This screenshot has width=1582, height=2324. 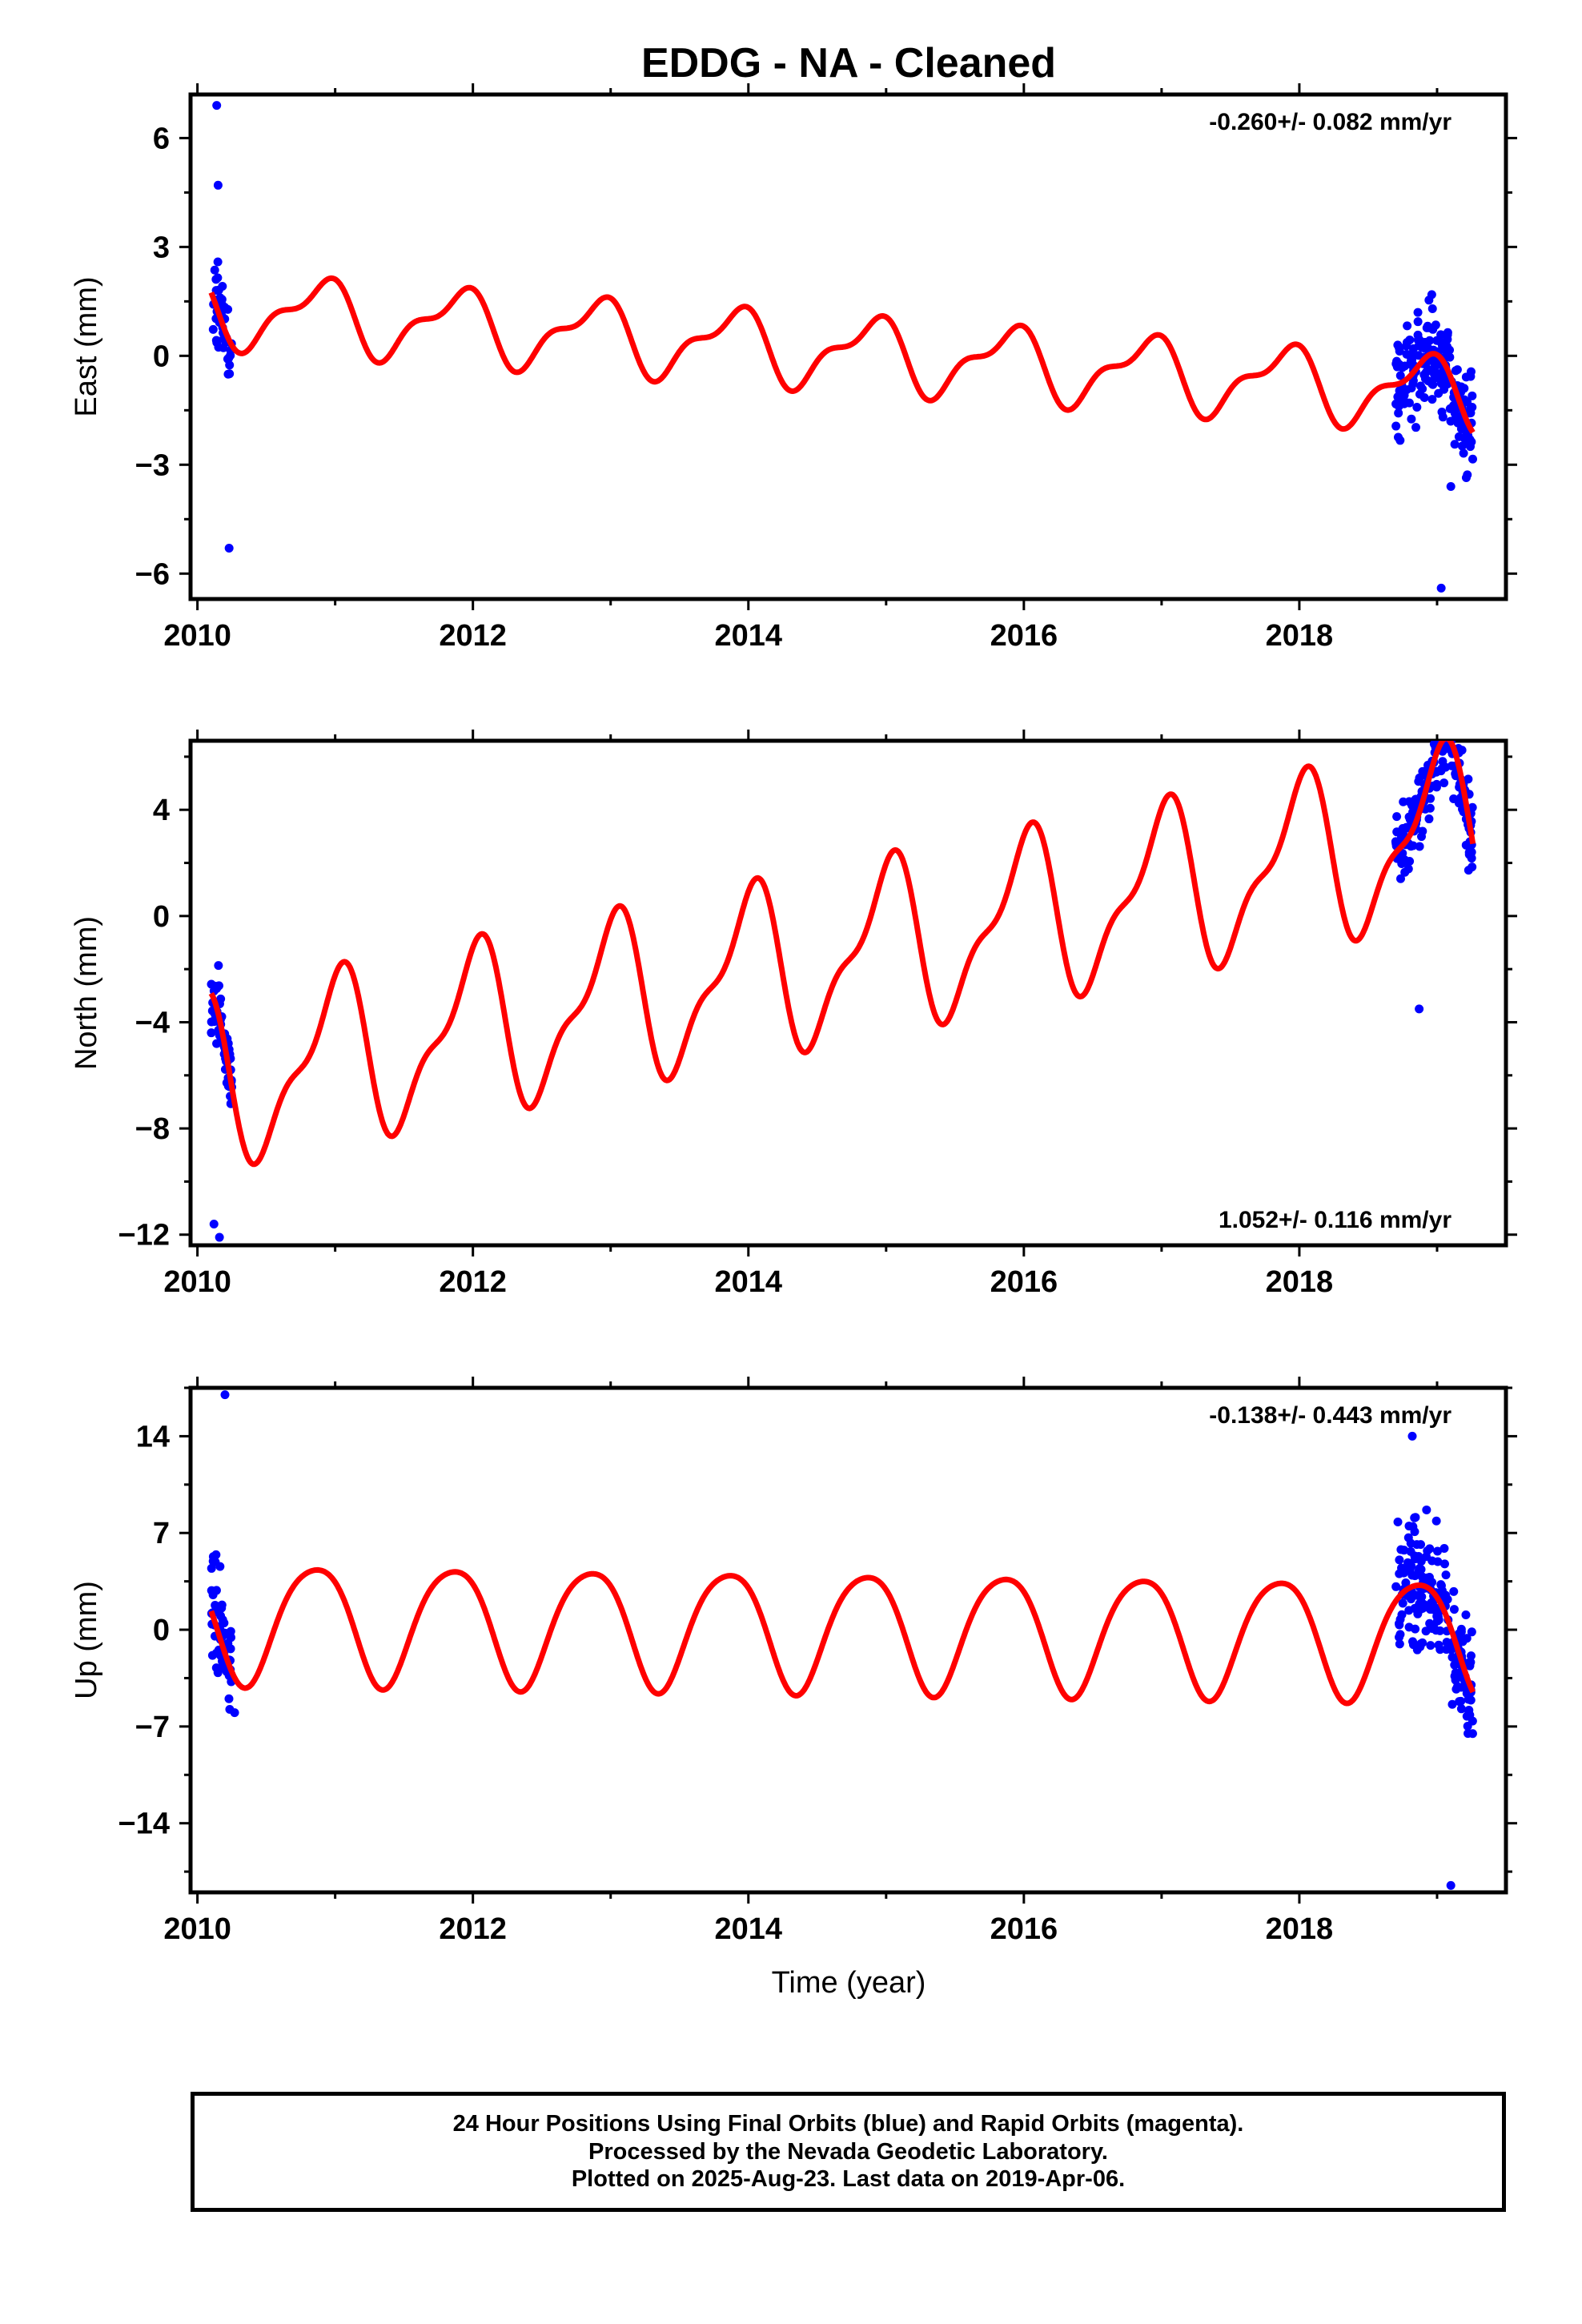 I want to click on y-axis-title: East (mm), so click(x=86, y=346).